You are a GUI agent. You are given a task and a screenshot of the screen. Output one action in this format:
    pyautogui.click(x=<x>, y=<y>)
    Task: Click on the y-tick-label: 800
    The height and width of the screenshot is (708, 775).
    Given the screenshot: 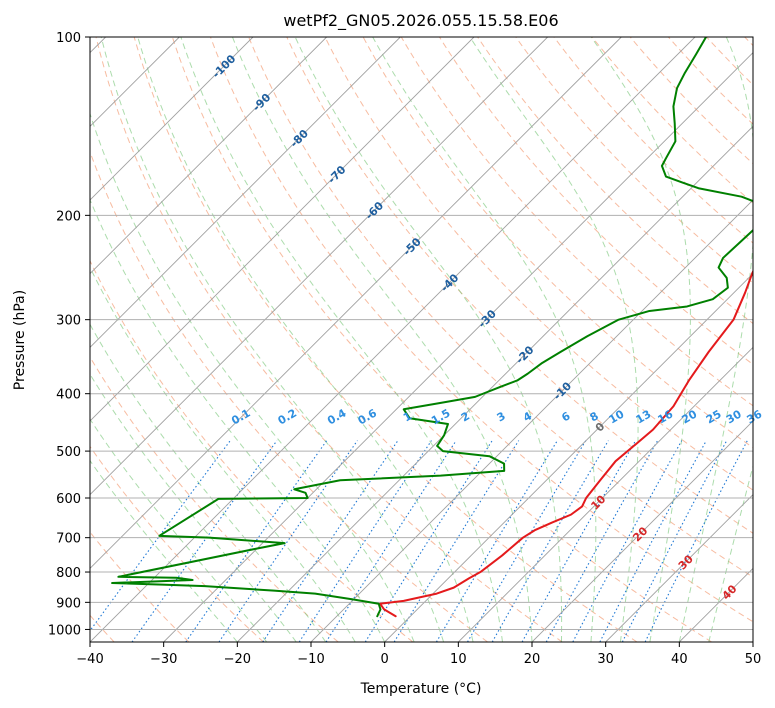 What is the action you would take?
    pyautogui.click(x=68, y=573)
    